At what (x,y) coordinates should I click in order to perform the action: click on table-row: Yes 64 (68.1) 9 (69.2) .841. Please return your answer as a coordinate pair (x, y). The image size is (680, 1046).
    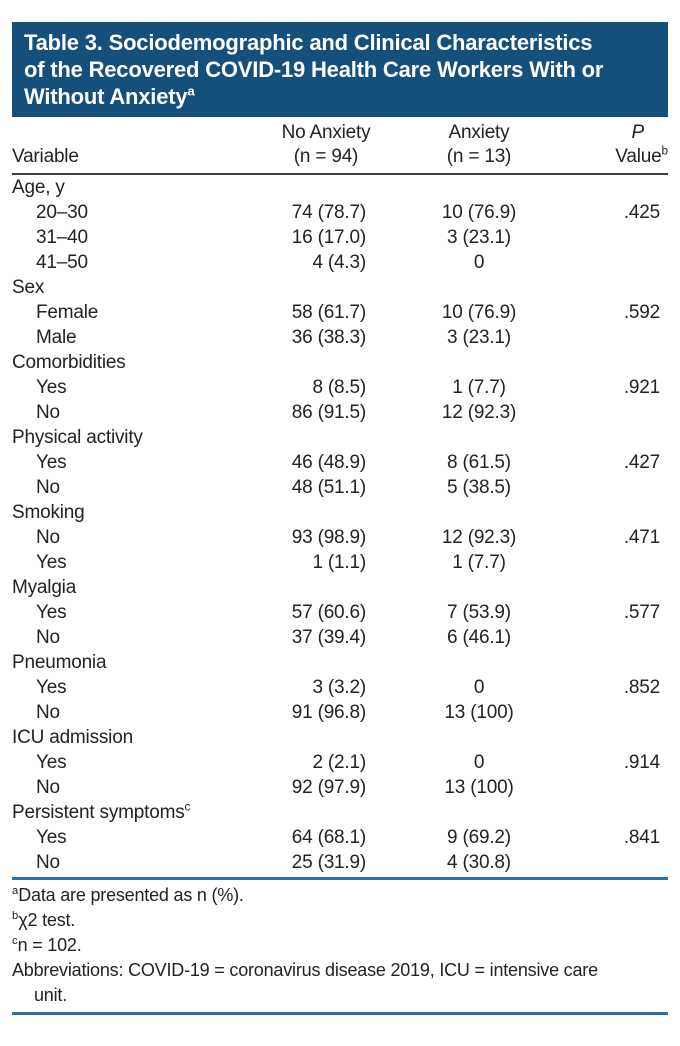
    Looking at the image, I should click on (340, 837).